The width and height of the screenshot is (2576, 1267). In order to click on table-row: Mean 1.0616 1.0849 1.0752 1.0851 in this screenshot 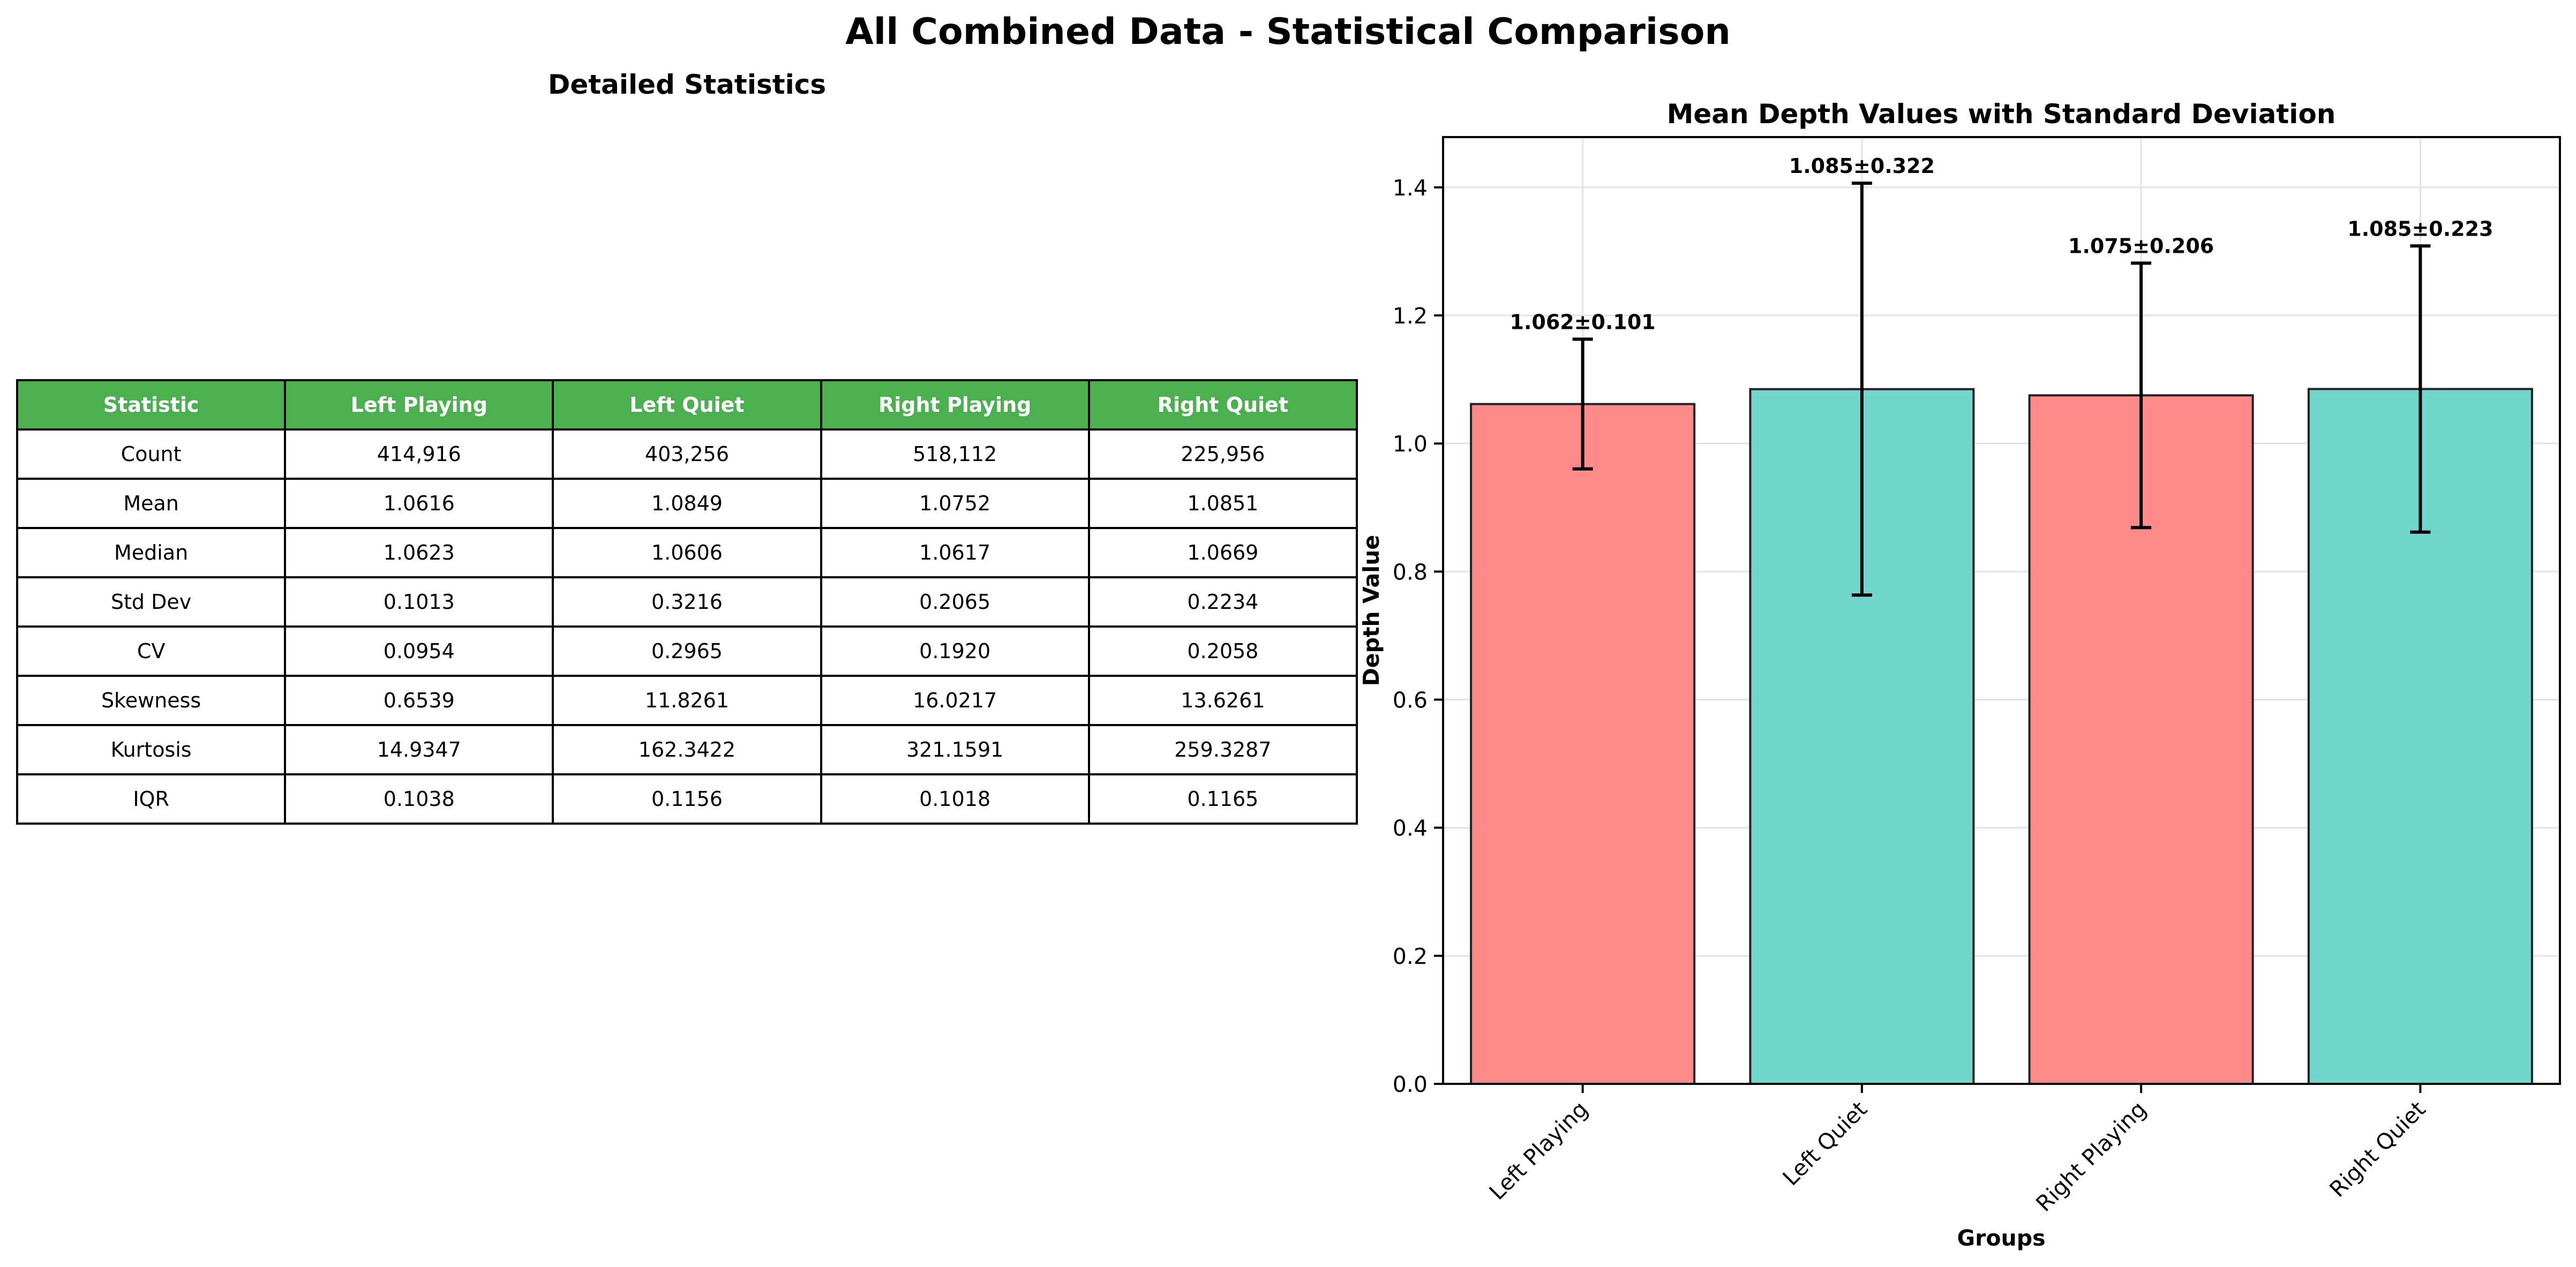, I will do `click(687, 503)`.